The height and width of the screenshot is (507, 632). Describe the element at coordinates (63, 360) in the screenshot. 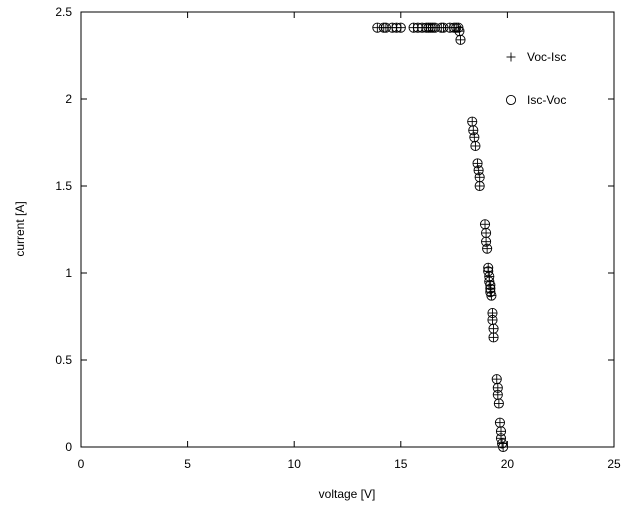

I see `y-tick-label: 0.5` at that location.